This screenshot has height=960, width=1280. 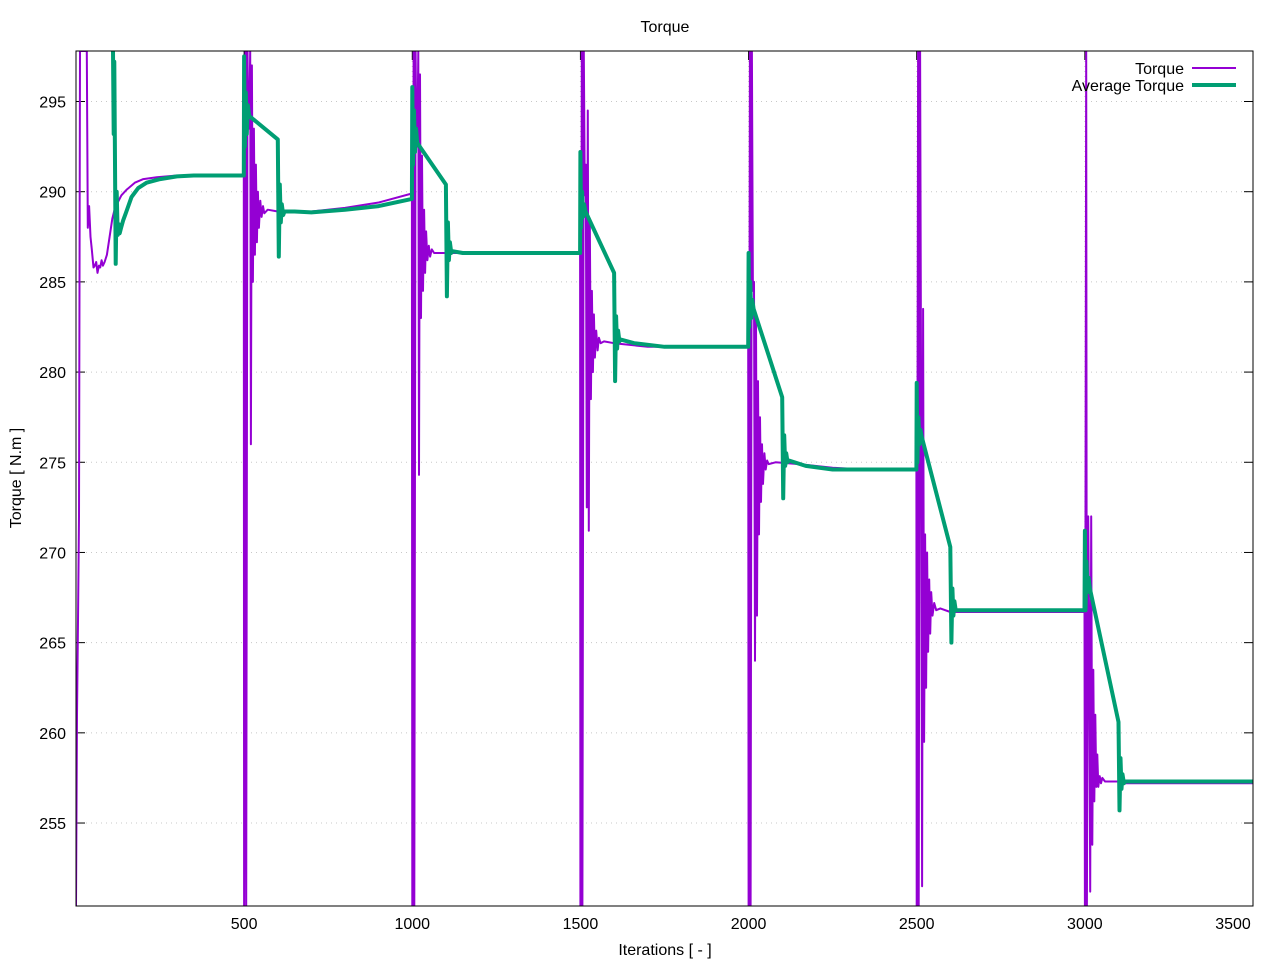 What do you see at coordinates (1159, 69) in the screenshot?
I see `legend-label-torque: Torque` at bounding box center [1159, 69].